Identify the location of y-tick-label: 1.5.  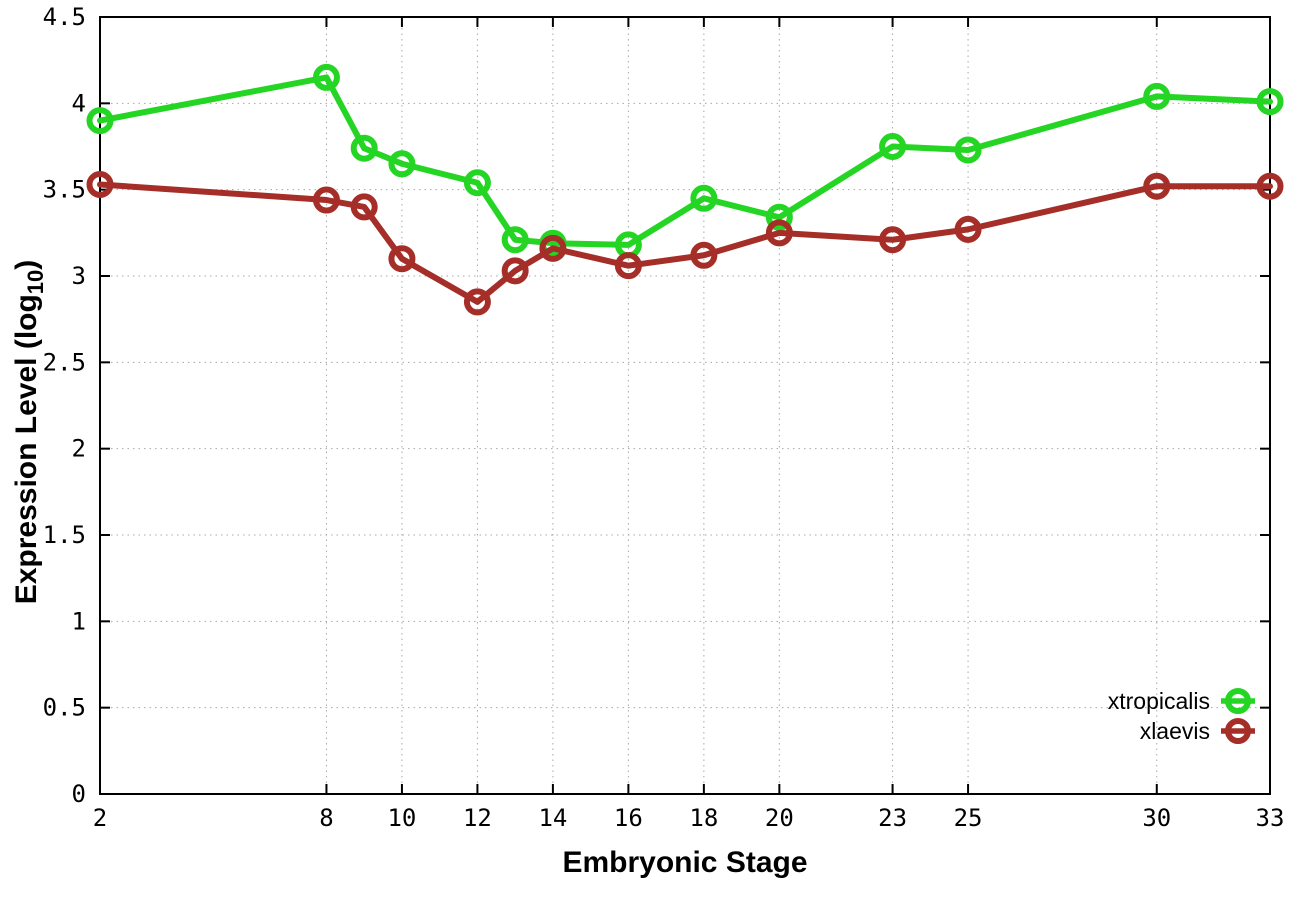
(64, 535).